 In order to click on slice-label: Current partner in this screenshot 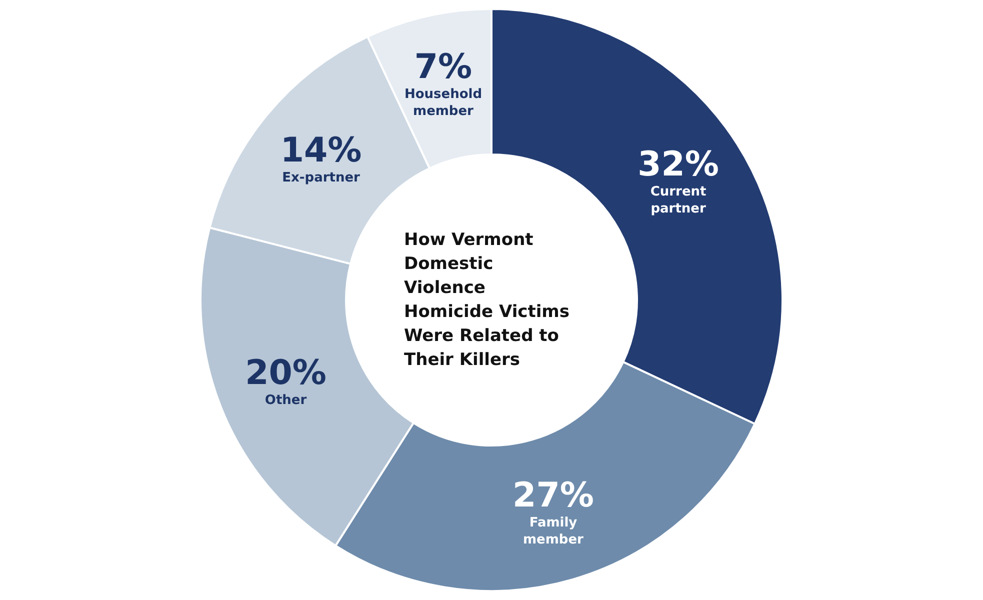, I will do `click(678, 200)`.